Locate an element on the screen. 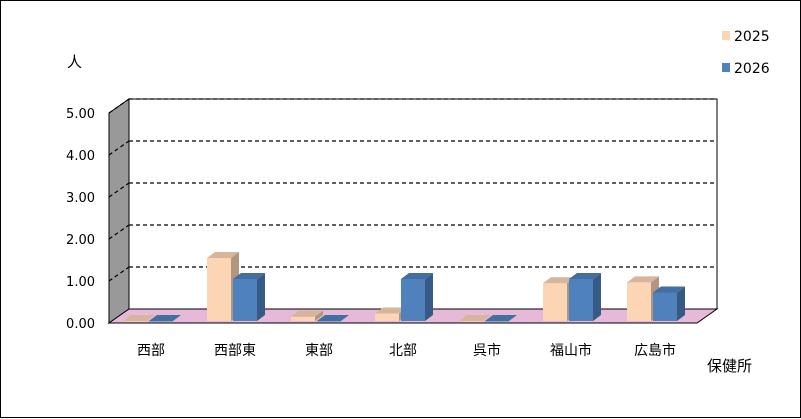  x-category-label: 北部 is located at coordinates (403, 351).